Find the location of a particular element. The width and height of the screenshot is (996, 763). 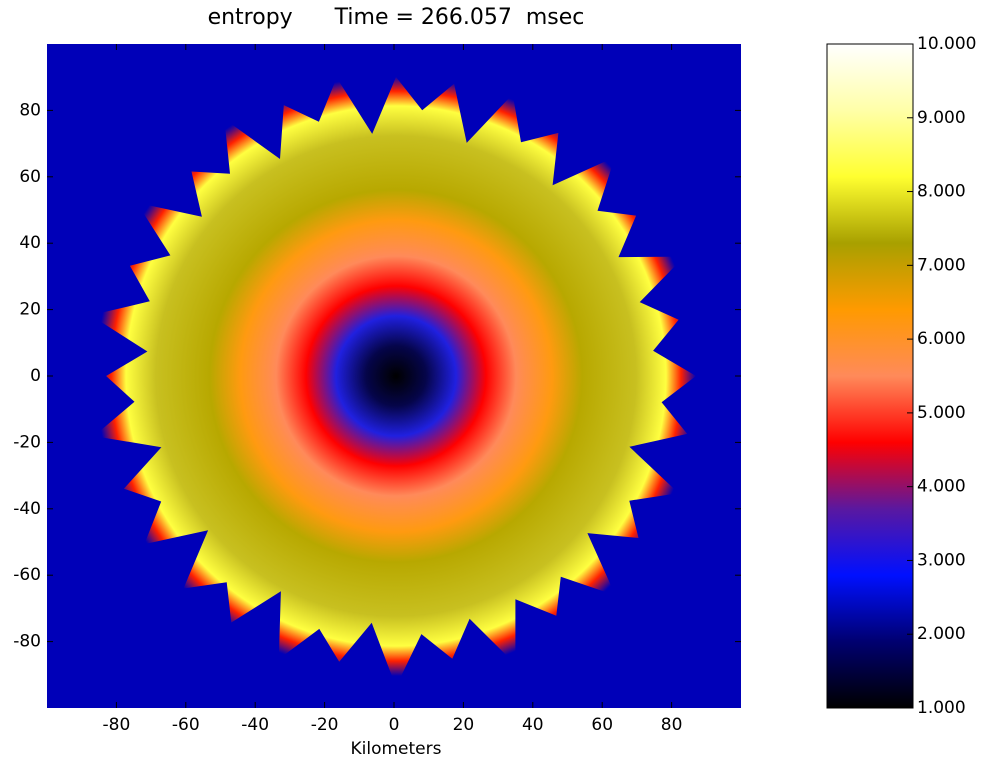

colorbar-tick-label: 5.000 is located at coordinates (941, 413).